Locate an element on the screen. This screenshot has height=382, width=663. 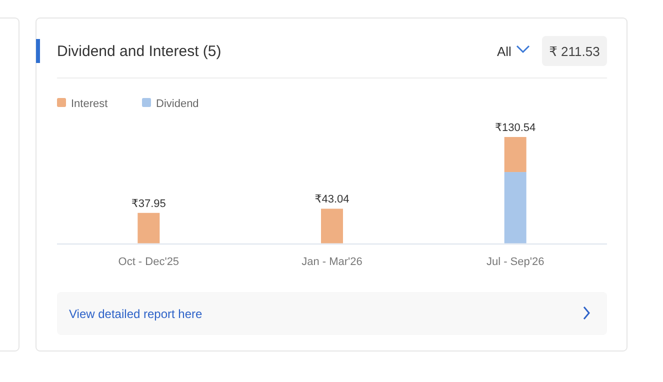
text: ₹ 211.53 is located at coordinates (574, 51).